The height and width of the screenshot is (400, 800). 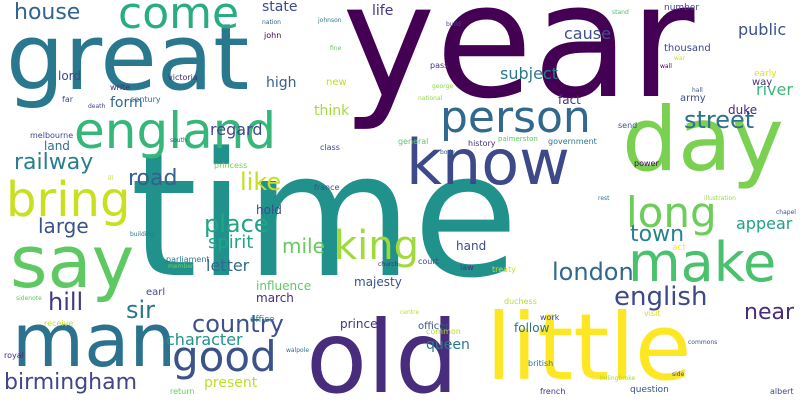 I want to click on word-johnson: johnson, so click(x=330, y=20).